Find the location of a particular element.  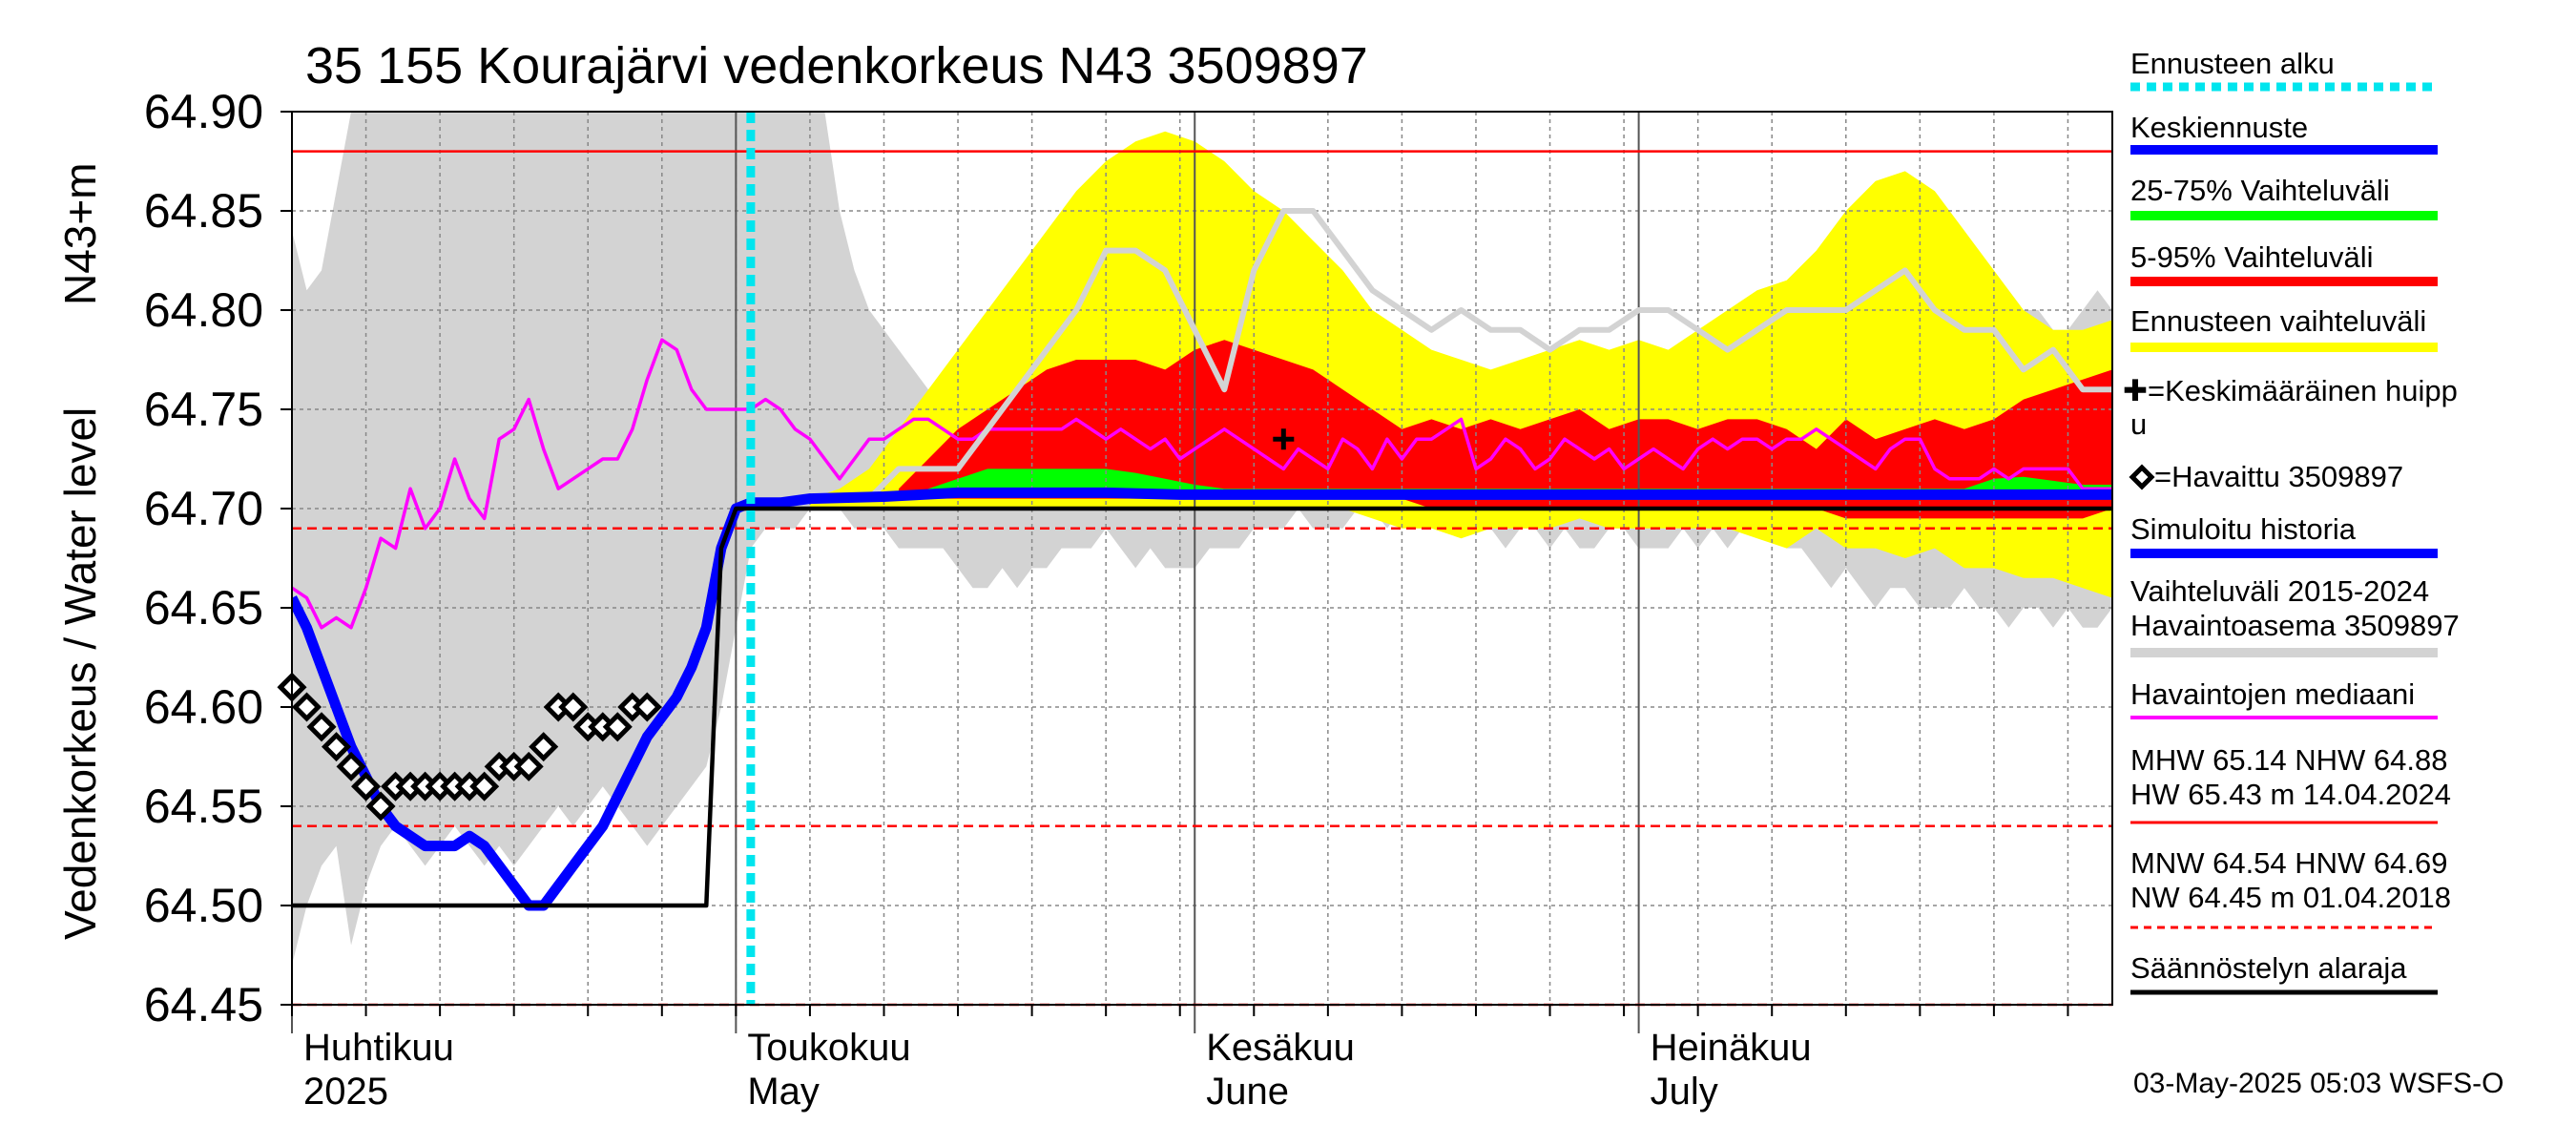

band-5-95-vaihteluv-li is located at coordinates (1505, 430).